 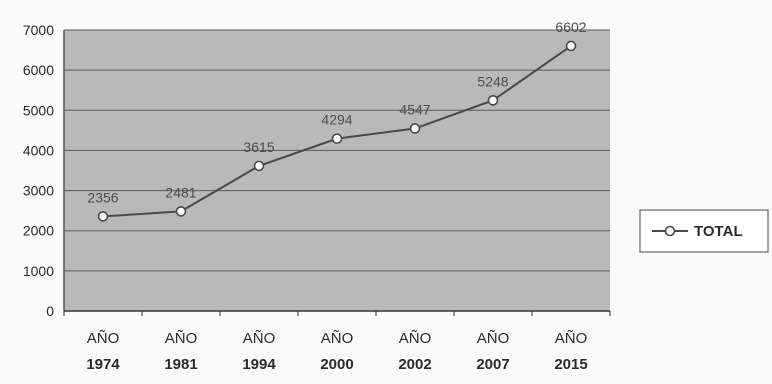 I want to click on data-label: 2356, so click(x=102, y=197).